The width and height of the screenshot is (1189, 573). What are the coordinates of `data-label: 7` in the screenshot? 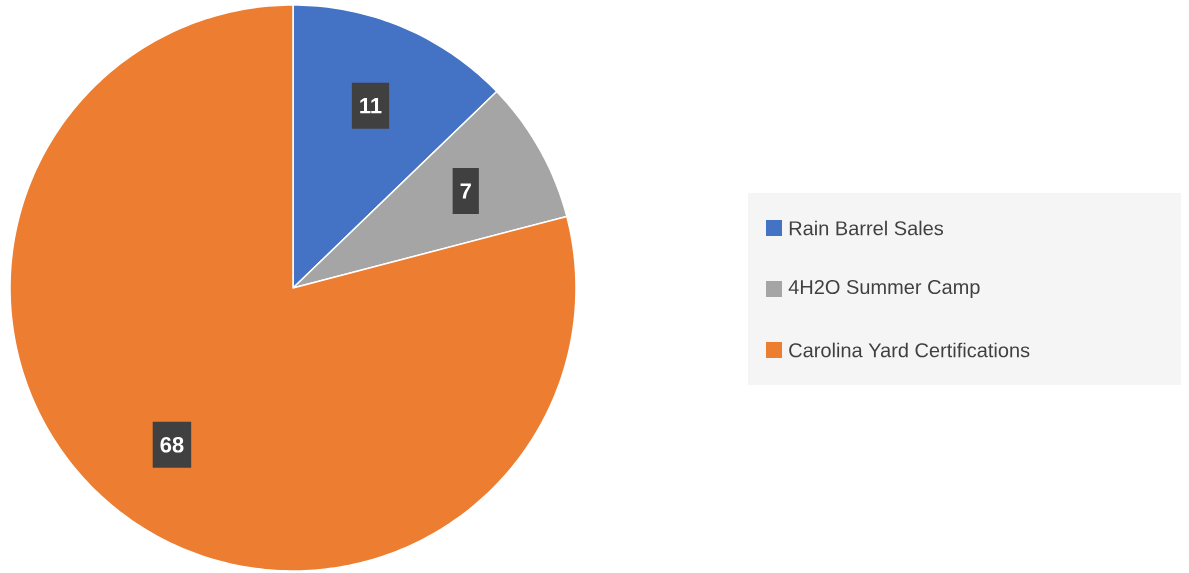 It's located at (465, 191).